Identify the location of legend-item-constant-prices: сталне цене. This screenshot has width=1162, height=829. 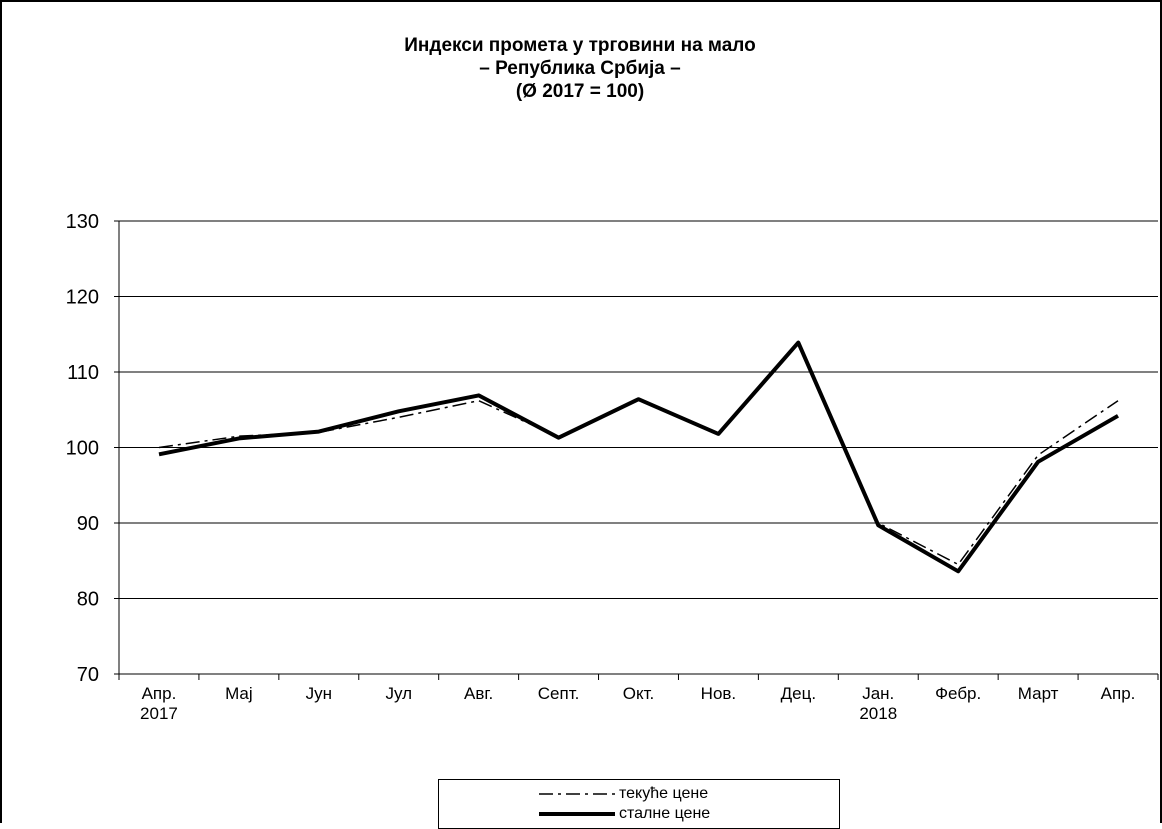
(624, 814).